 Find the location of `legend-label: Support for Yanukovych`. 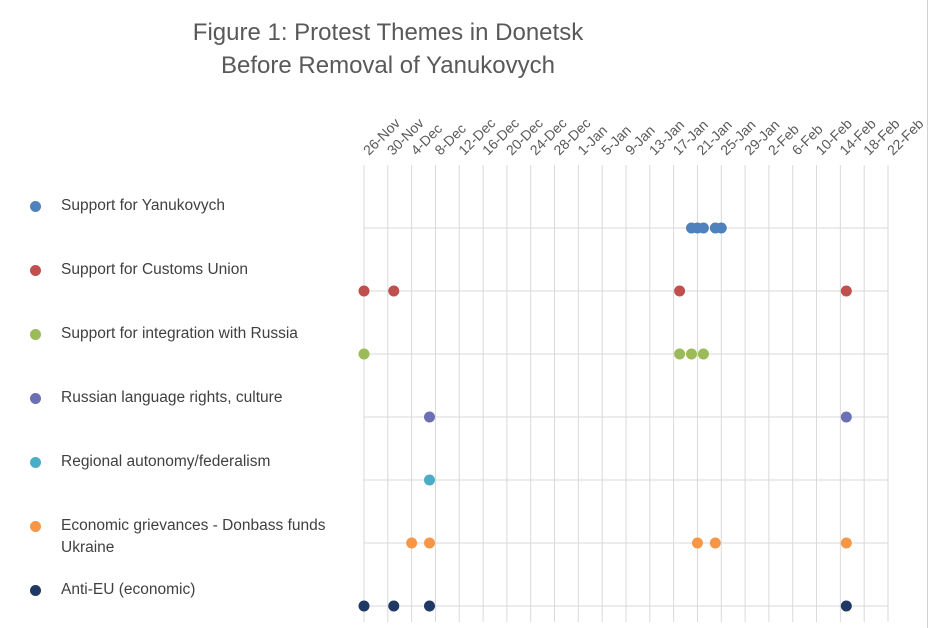

legend-label: Support for Yanukovych is located at coordinates (143, 205).